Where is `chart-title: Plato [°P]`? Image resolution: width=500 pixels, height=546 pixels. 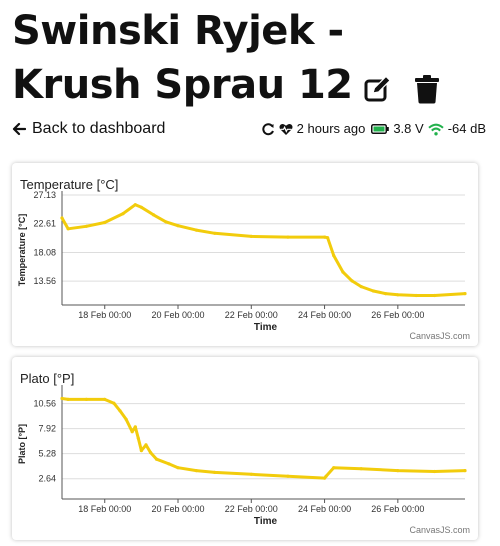 chart-title: Plato [°P] is located at coordinates (47, 378).